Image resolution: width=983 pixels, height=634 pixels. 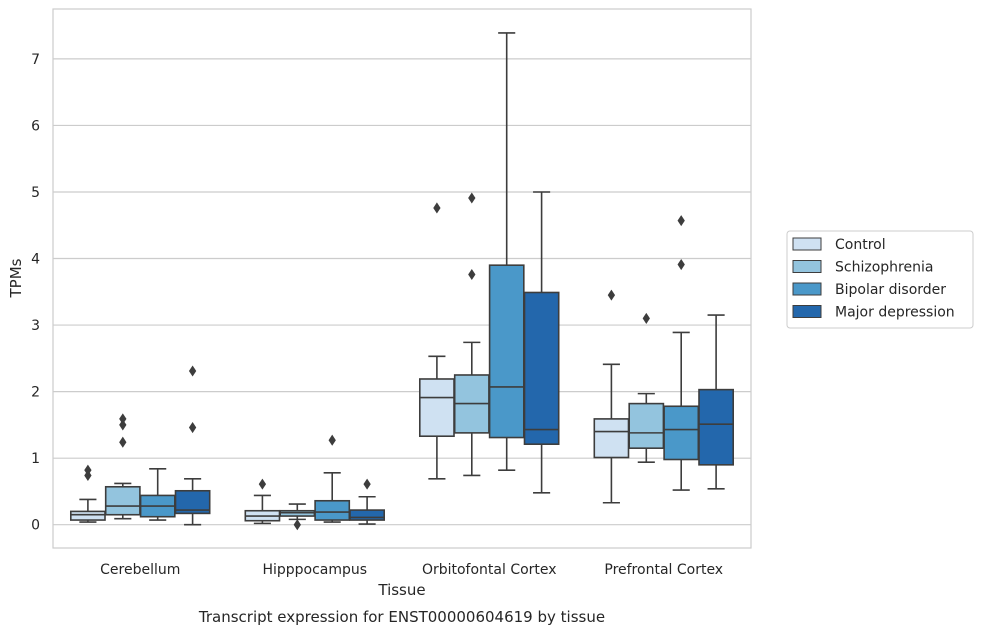 What do you see at coordinates (35, 60) in the screenshot?
I see `y-tick-label: 7` at bounding box center [35, 60].